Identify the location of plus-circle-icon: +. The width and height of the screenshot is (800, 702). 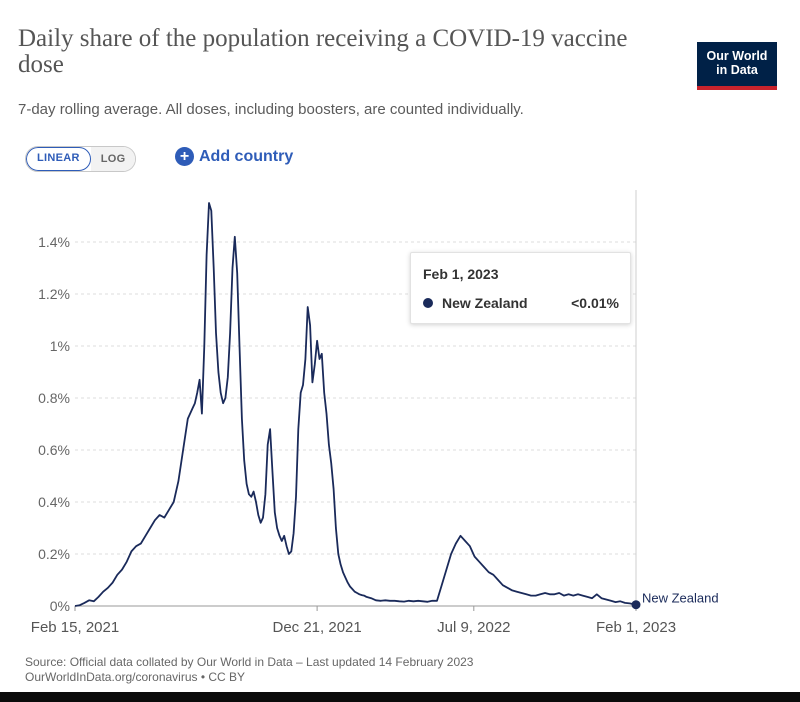
(184, 156).